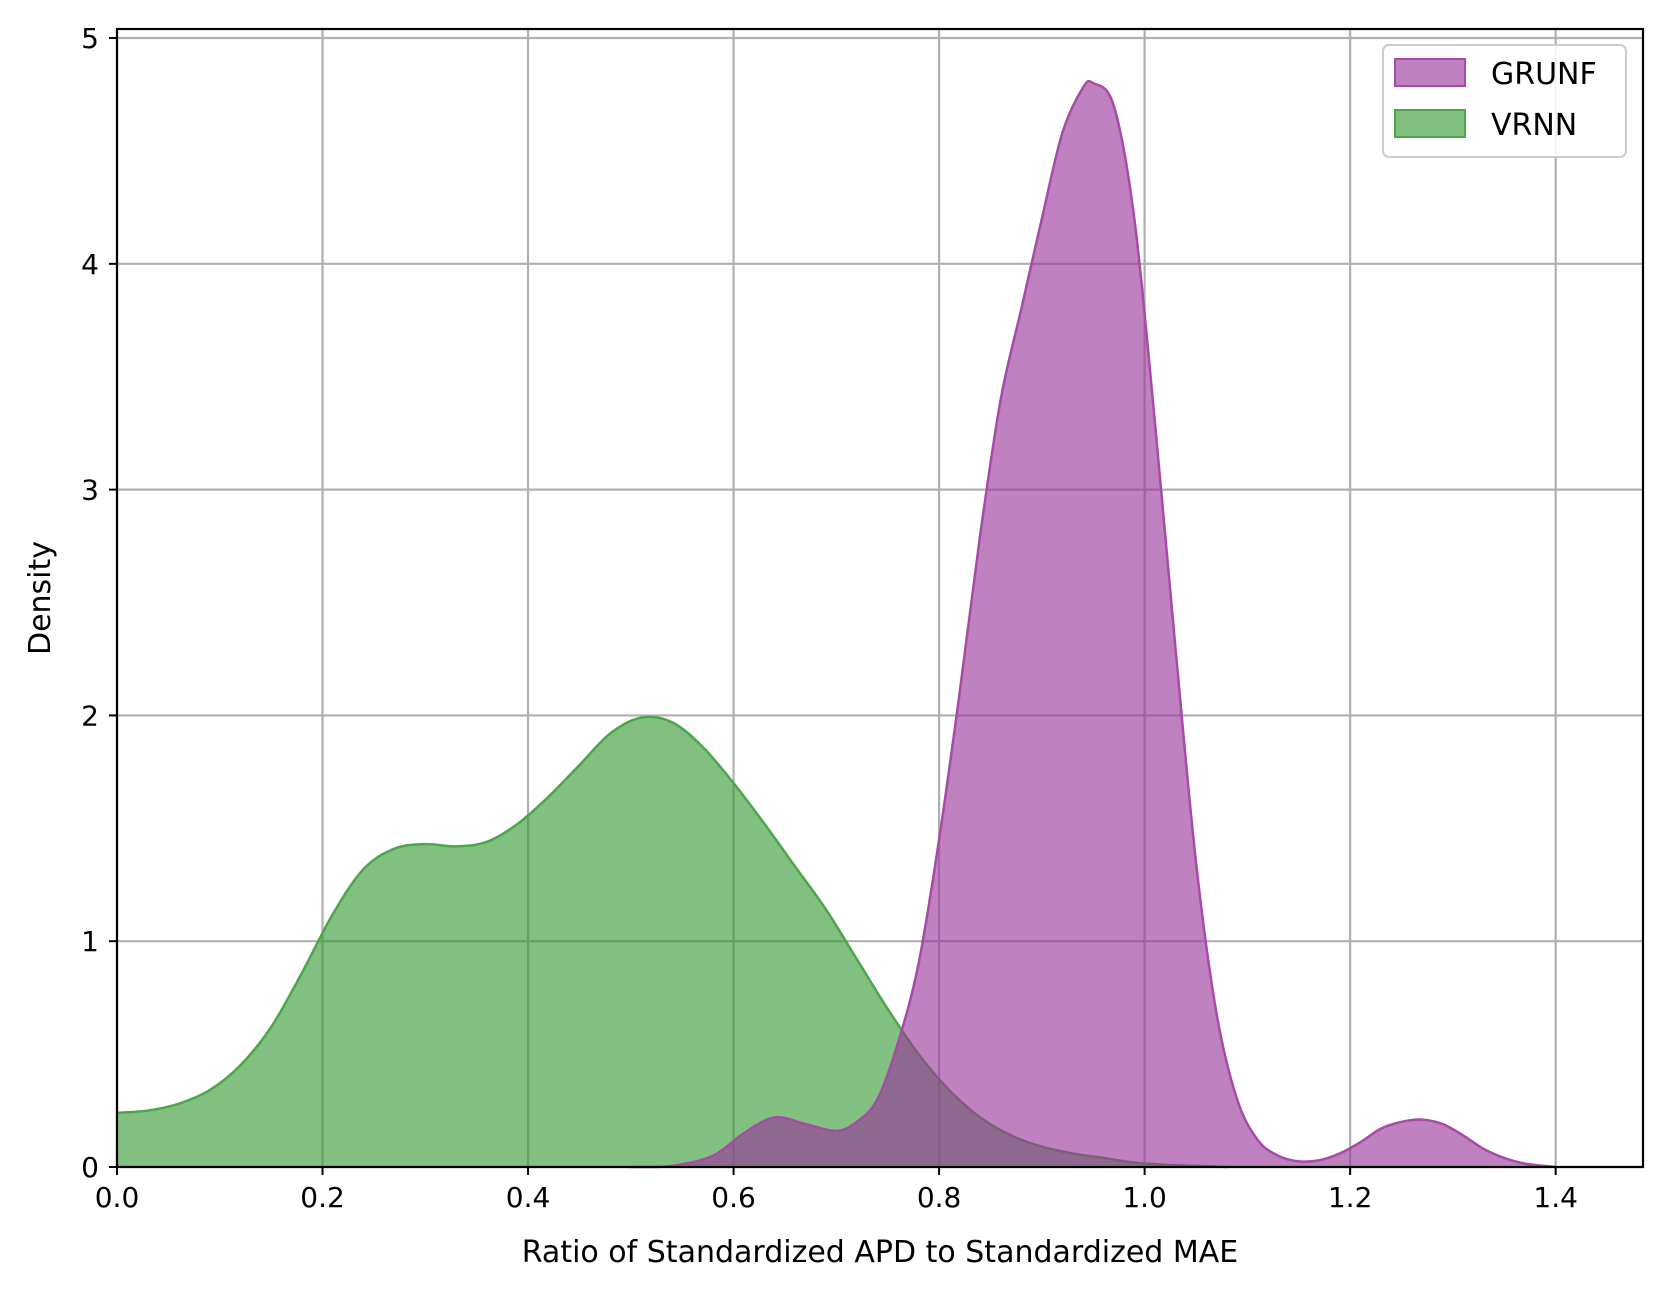  What do you see at coordinates (1430, 72) in the screenshot?
I see `legend-swatch-grunf` at bounding box center [1430, 72].